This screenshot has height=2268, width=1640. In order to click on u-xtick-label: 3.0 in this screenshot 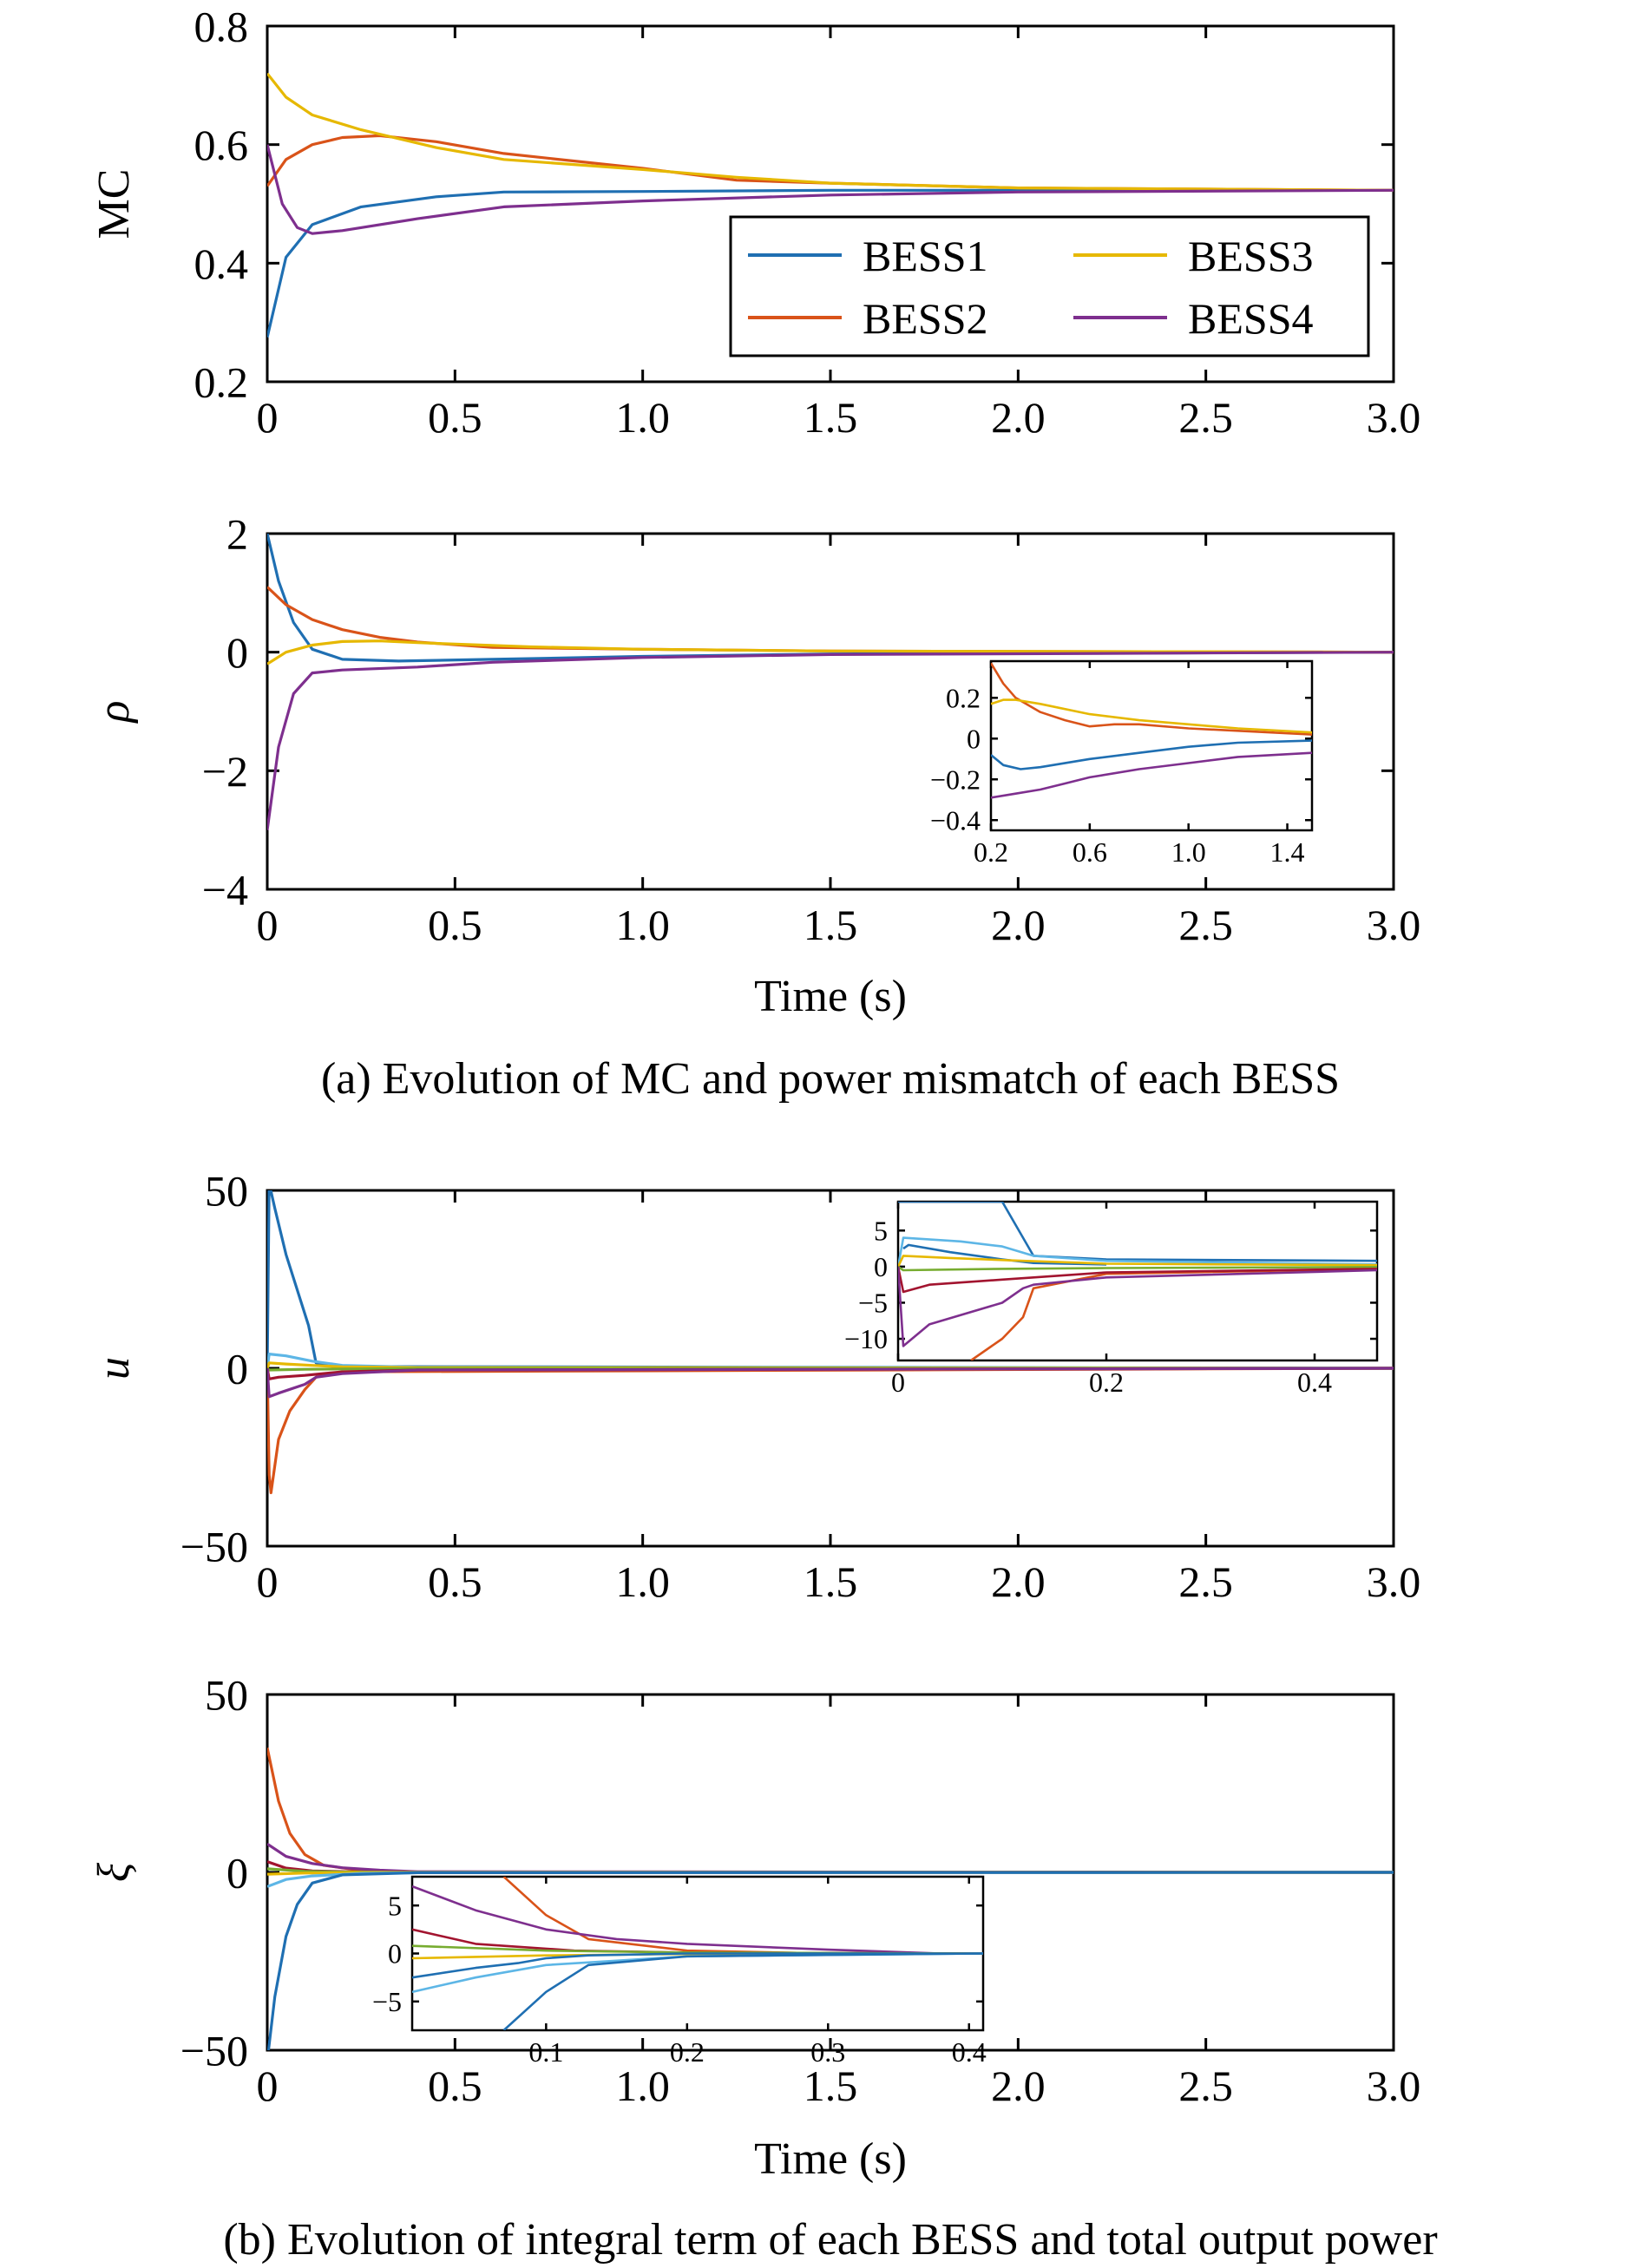, I will do `click(1394, 1581)`.